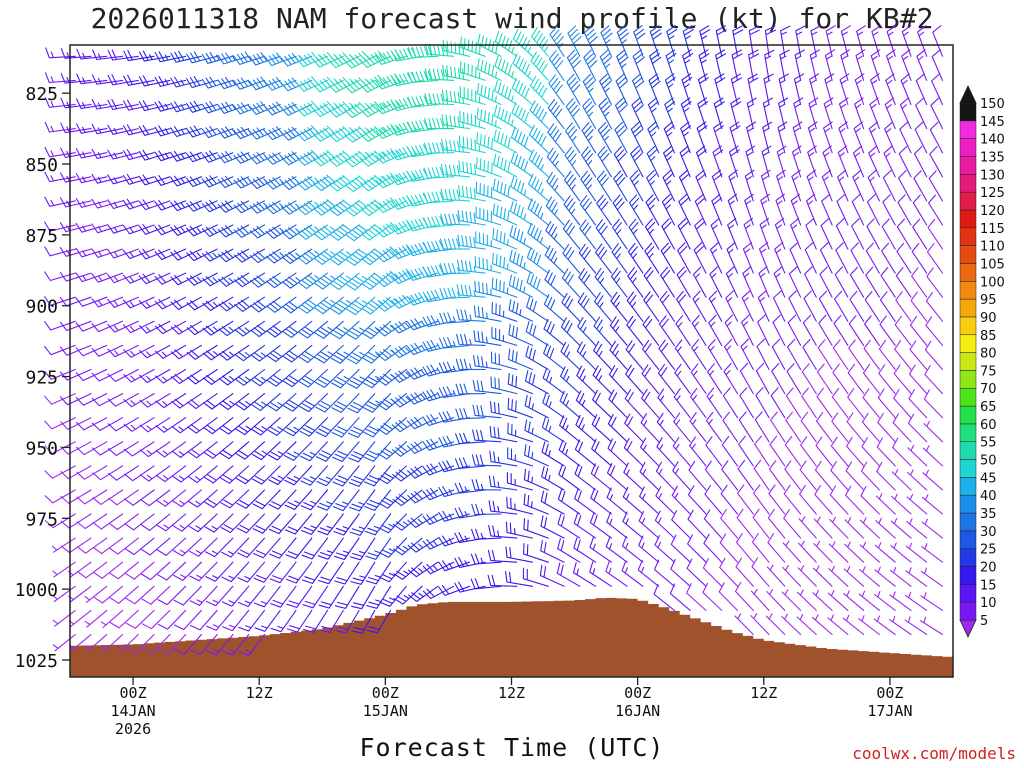  I want to click on x-tick-label: 12Z, so click(511, 693).